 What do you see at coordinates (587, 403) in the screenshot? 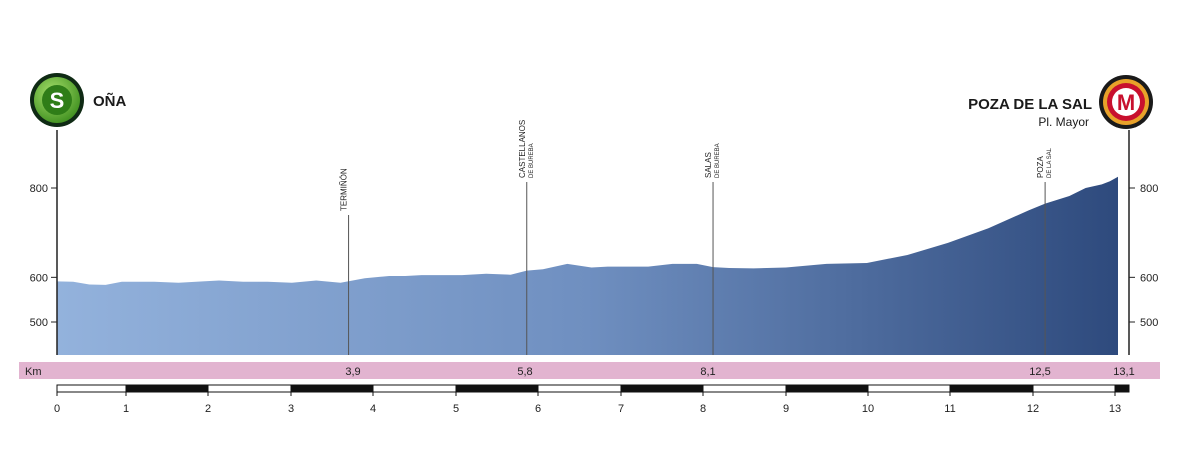
I see `x-axis-ticks: 0 1 2 3 4 5 6 7 8 9 10 11 12 13` at bounding box center [587, 403].